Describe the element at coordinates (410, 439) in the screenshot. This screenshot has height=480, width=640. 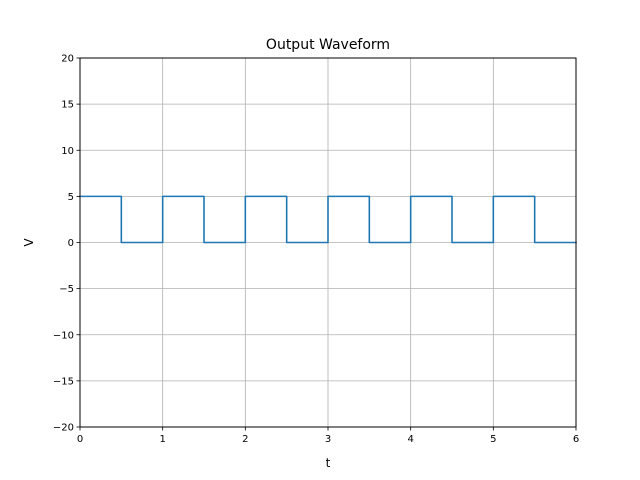
I see `x-tick-label: 4` at that location.